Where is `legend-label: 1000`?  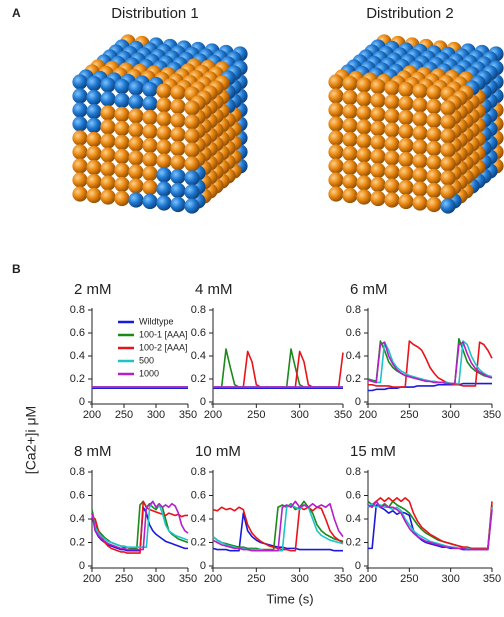
legend-label: 1000 is located at coordinates (149, 373).